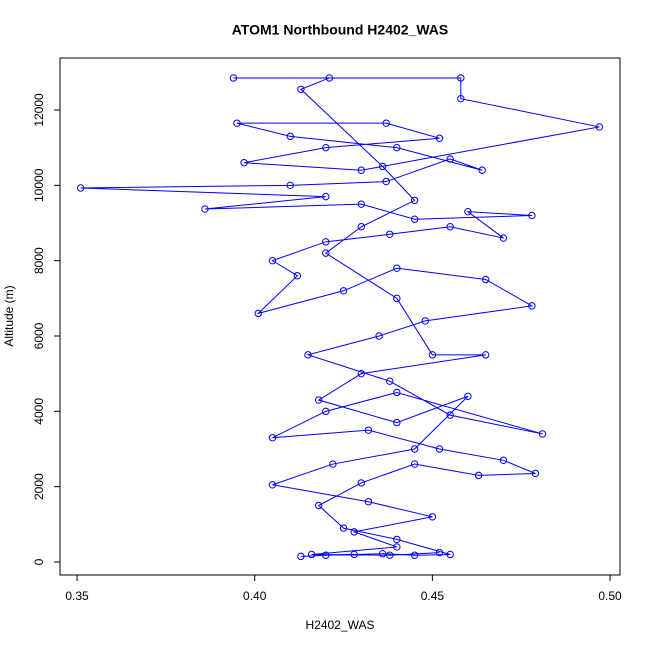 The width and height of the screenshot is (650, 655). Describe the element at coordinates (39, 110) in the screenshot. I see `y-tick-label: 12000` at that location.